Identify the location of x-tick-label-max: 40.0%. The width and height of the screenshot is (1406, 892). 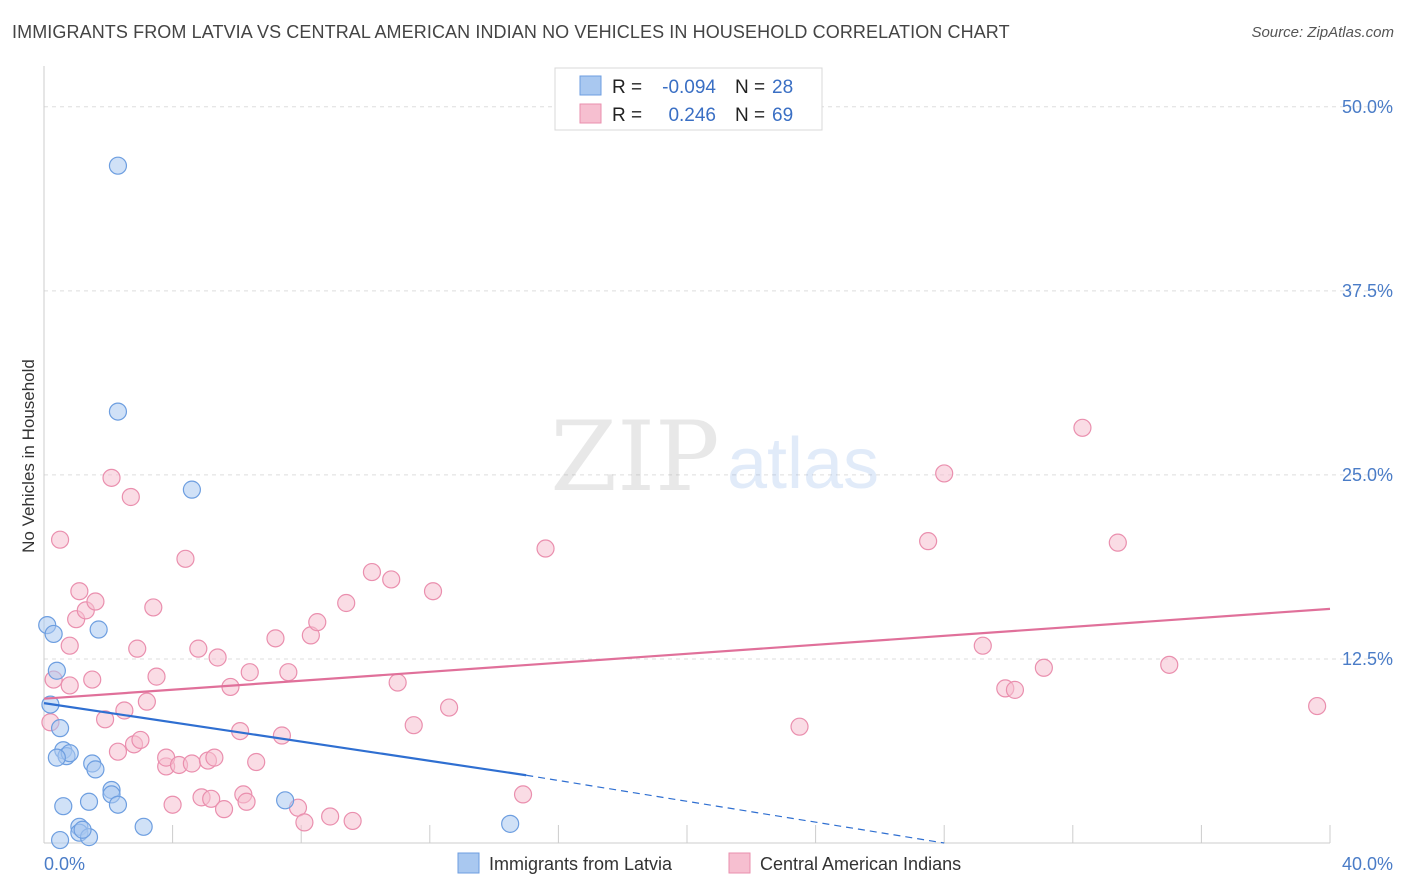
(1367, 864).